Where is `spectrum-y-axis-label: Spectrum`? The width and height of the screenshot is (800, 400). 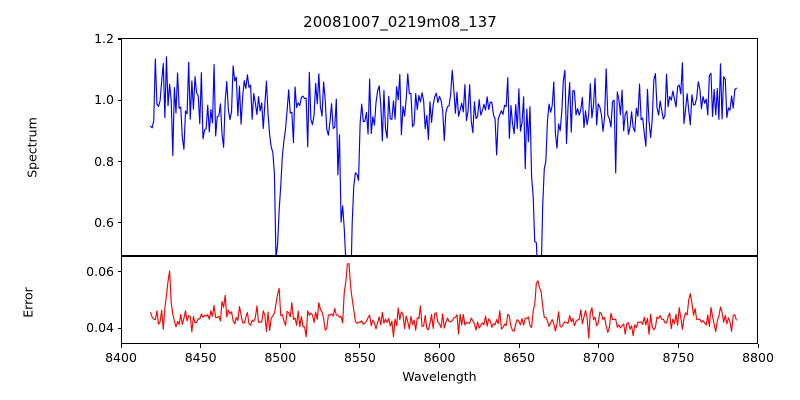
spectrum-y-axis-label: Spectrum is located at coordinates (32, 147).